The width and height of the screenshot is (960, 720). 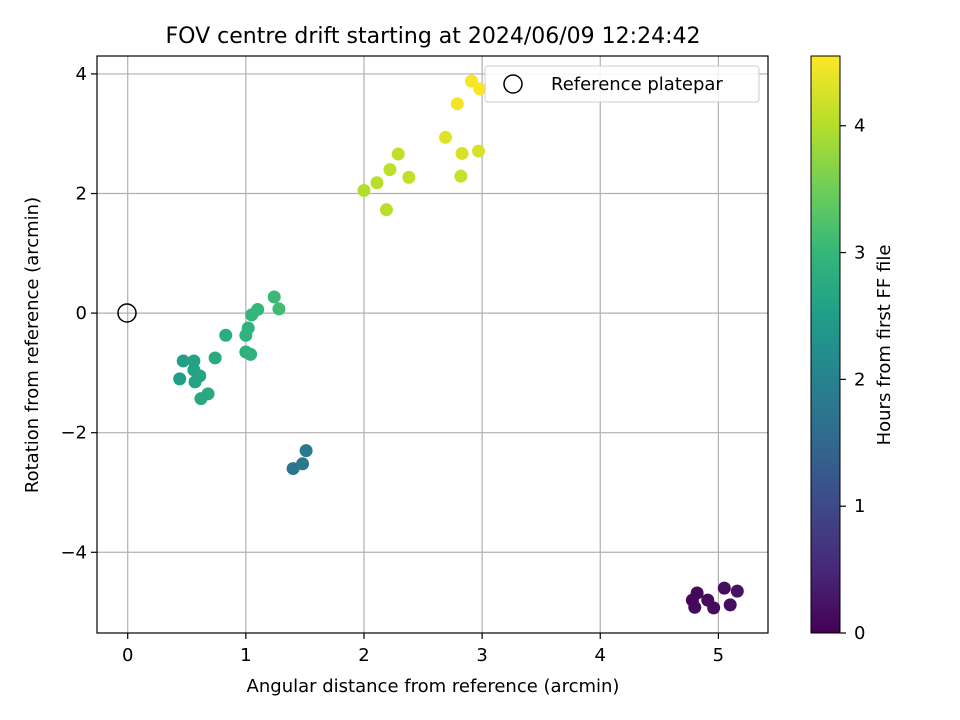 I want to click on y-axis-ticks: −4 −2 0 2 4, so click(x=78, y=313).